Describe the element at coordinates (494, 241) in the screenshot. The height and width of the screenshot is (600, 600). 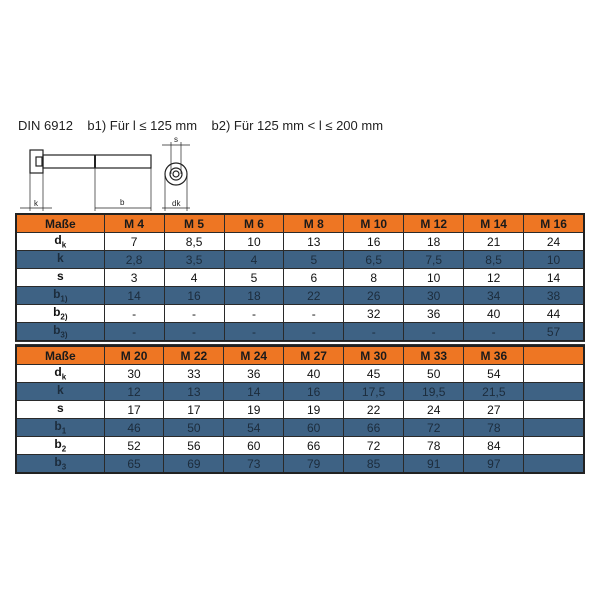
I see `table-cell: 21` at that location.